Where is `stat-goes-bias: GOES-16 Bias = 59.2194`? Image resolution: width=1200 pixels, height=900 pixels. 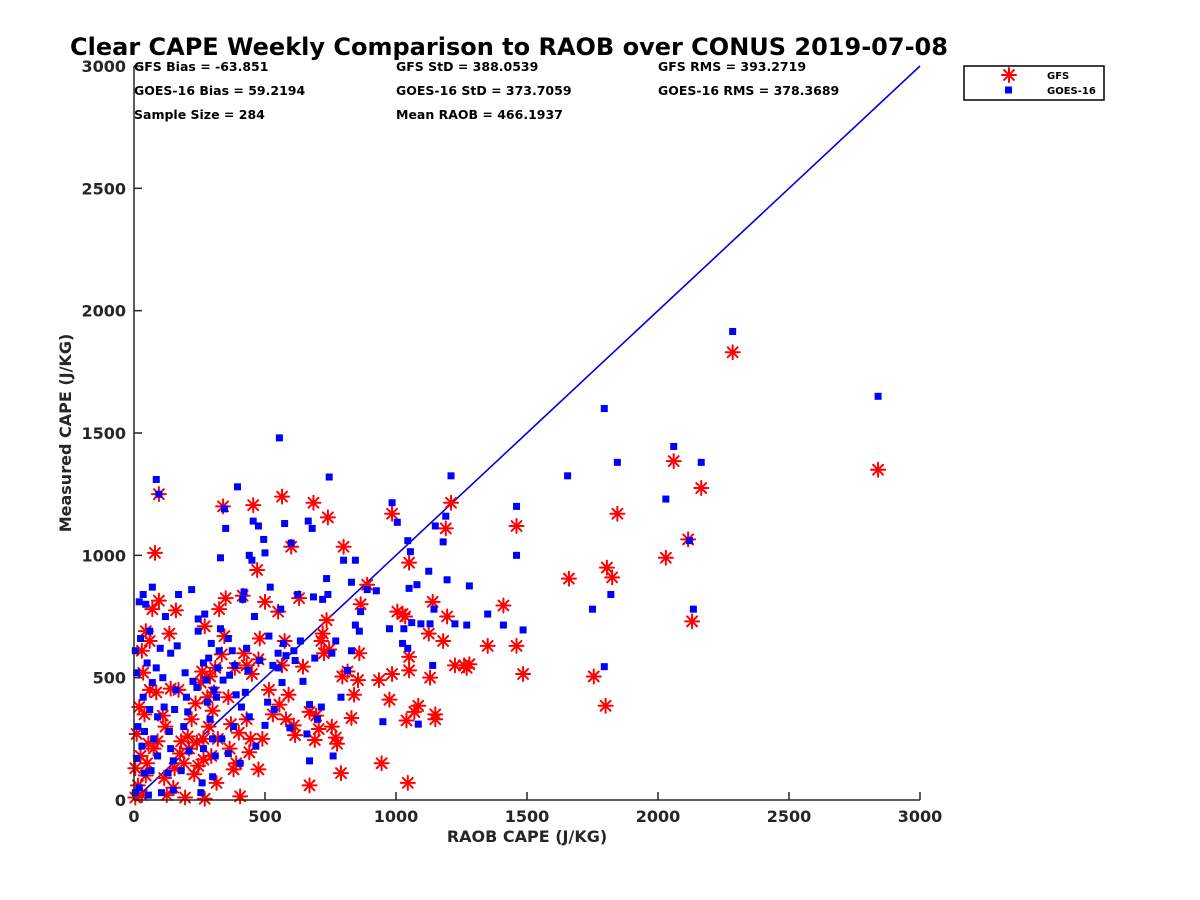
stat-goes-bias: GOES-16 Bias = 59.2194 is located at coordinates (219, 90).